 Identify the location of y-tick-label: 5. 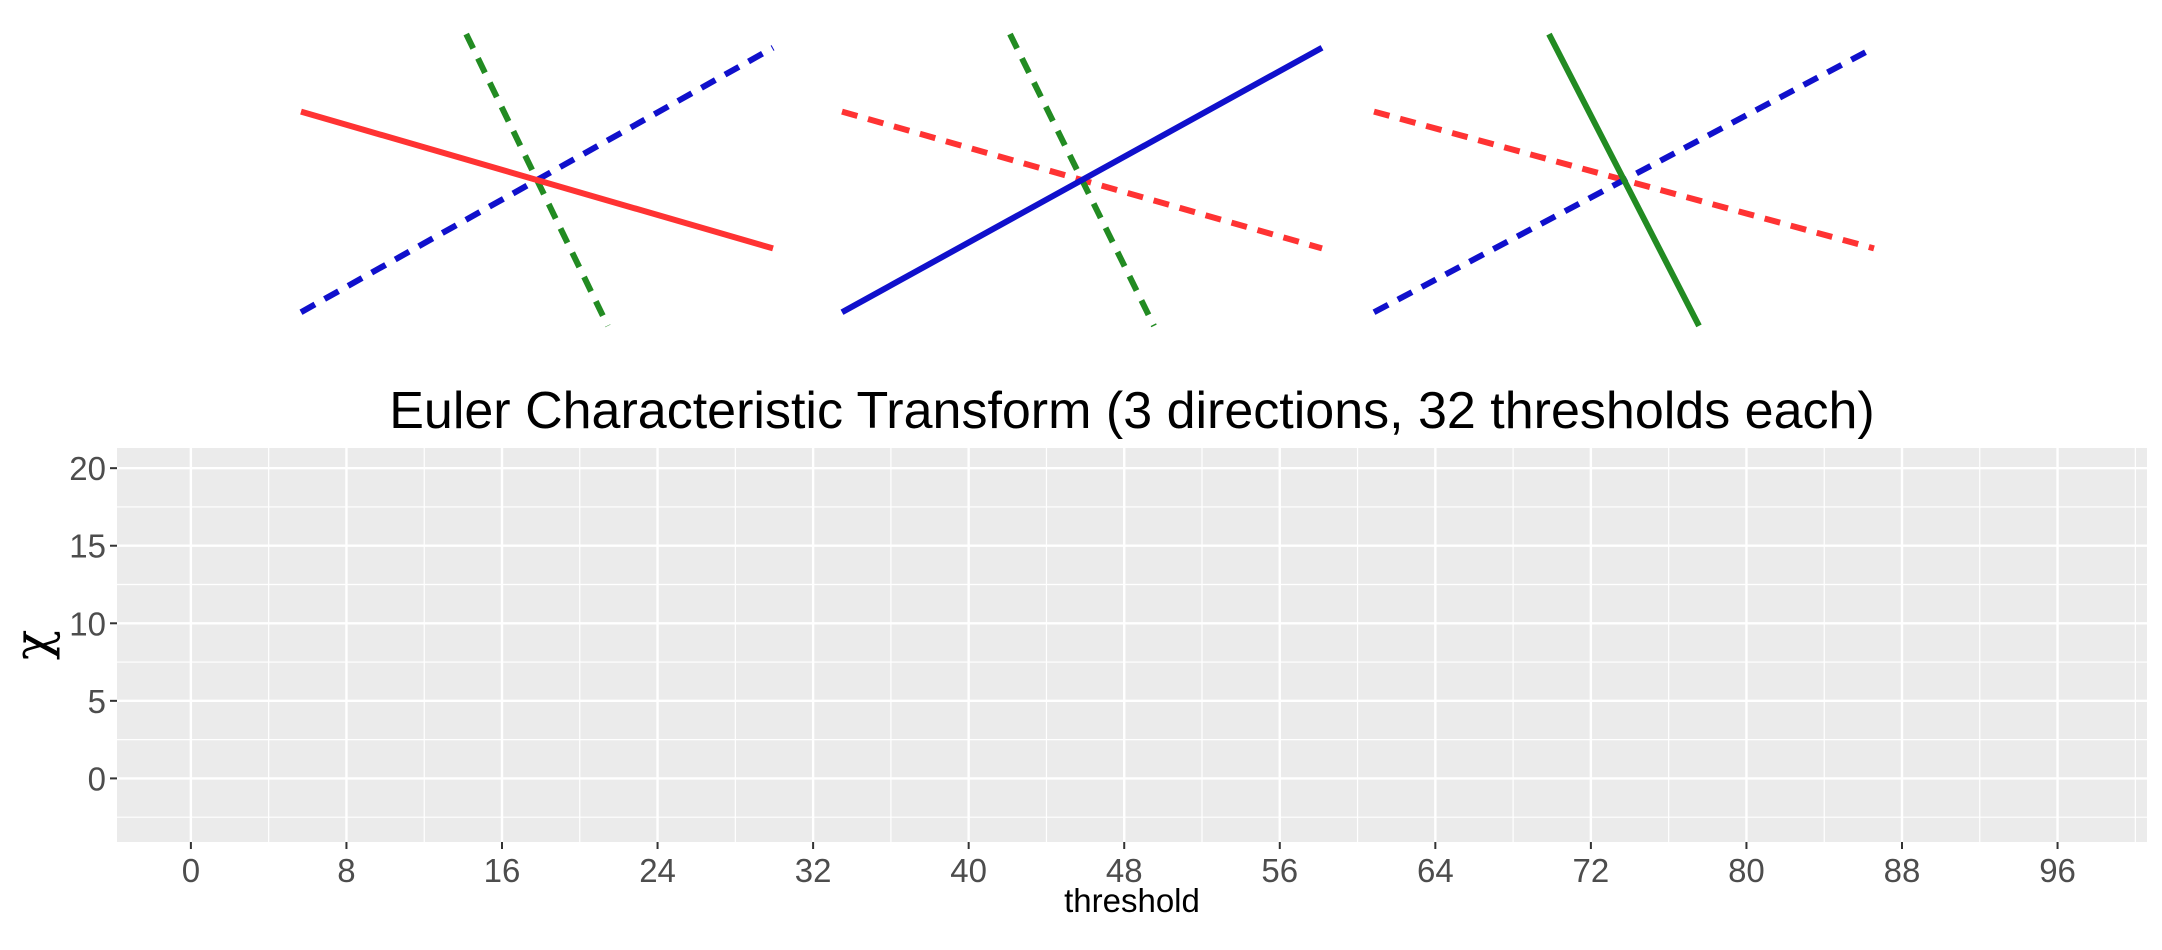
(97, 701).